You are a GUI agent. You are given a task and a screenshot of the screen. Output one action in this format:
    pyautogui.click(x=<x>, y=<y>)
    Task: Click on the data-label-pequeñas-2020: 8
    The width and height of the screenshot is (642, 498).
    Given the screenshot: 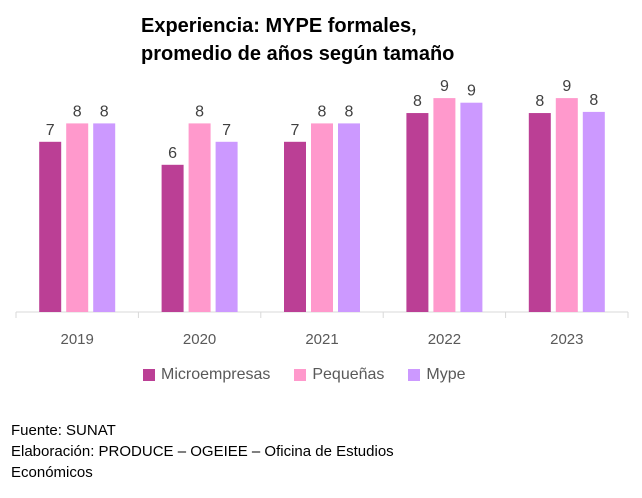 What is the action you would take?
    pyautogui.click(x=199, y=111)
    